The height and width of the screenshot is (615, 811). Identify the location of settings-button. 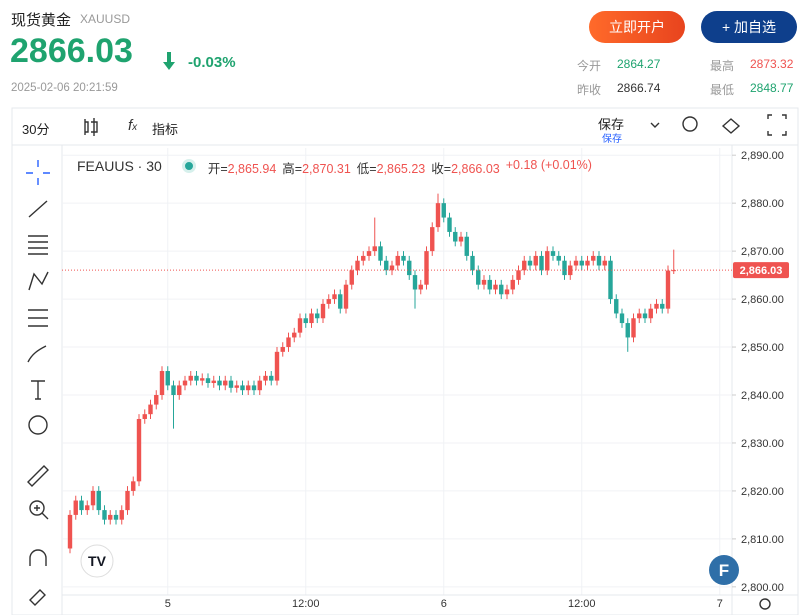
(731, 126).